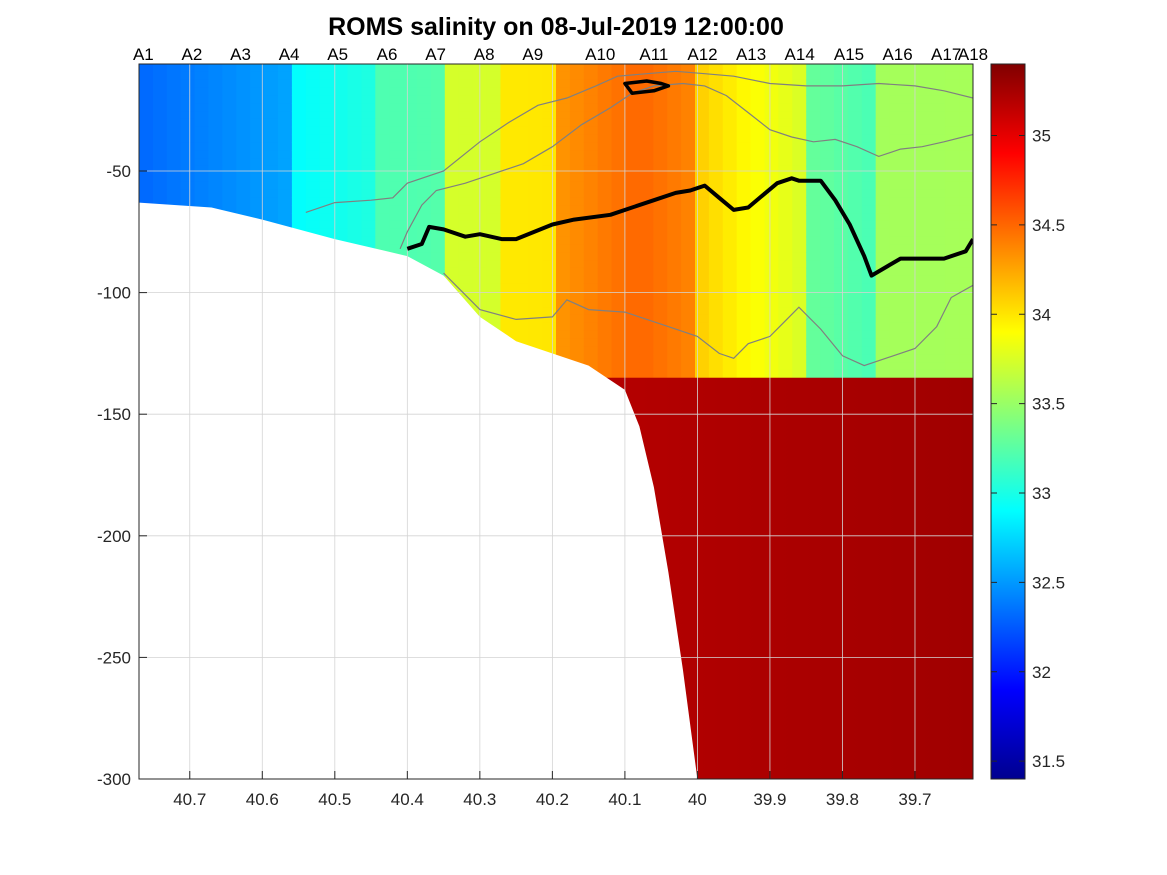 This screenshot has width=1167, height=875. I want to click on y-tick-label: -100, so click(114, 293).